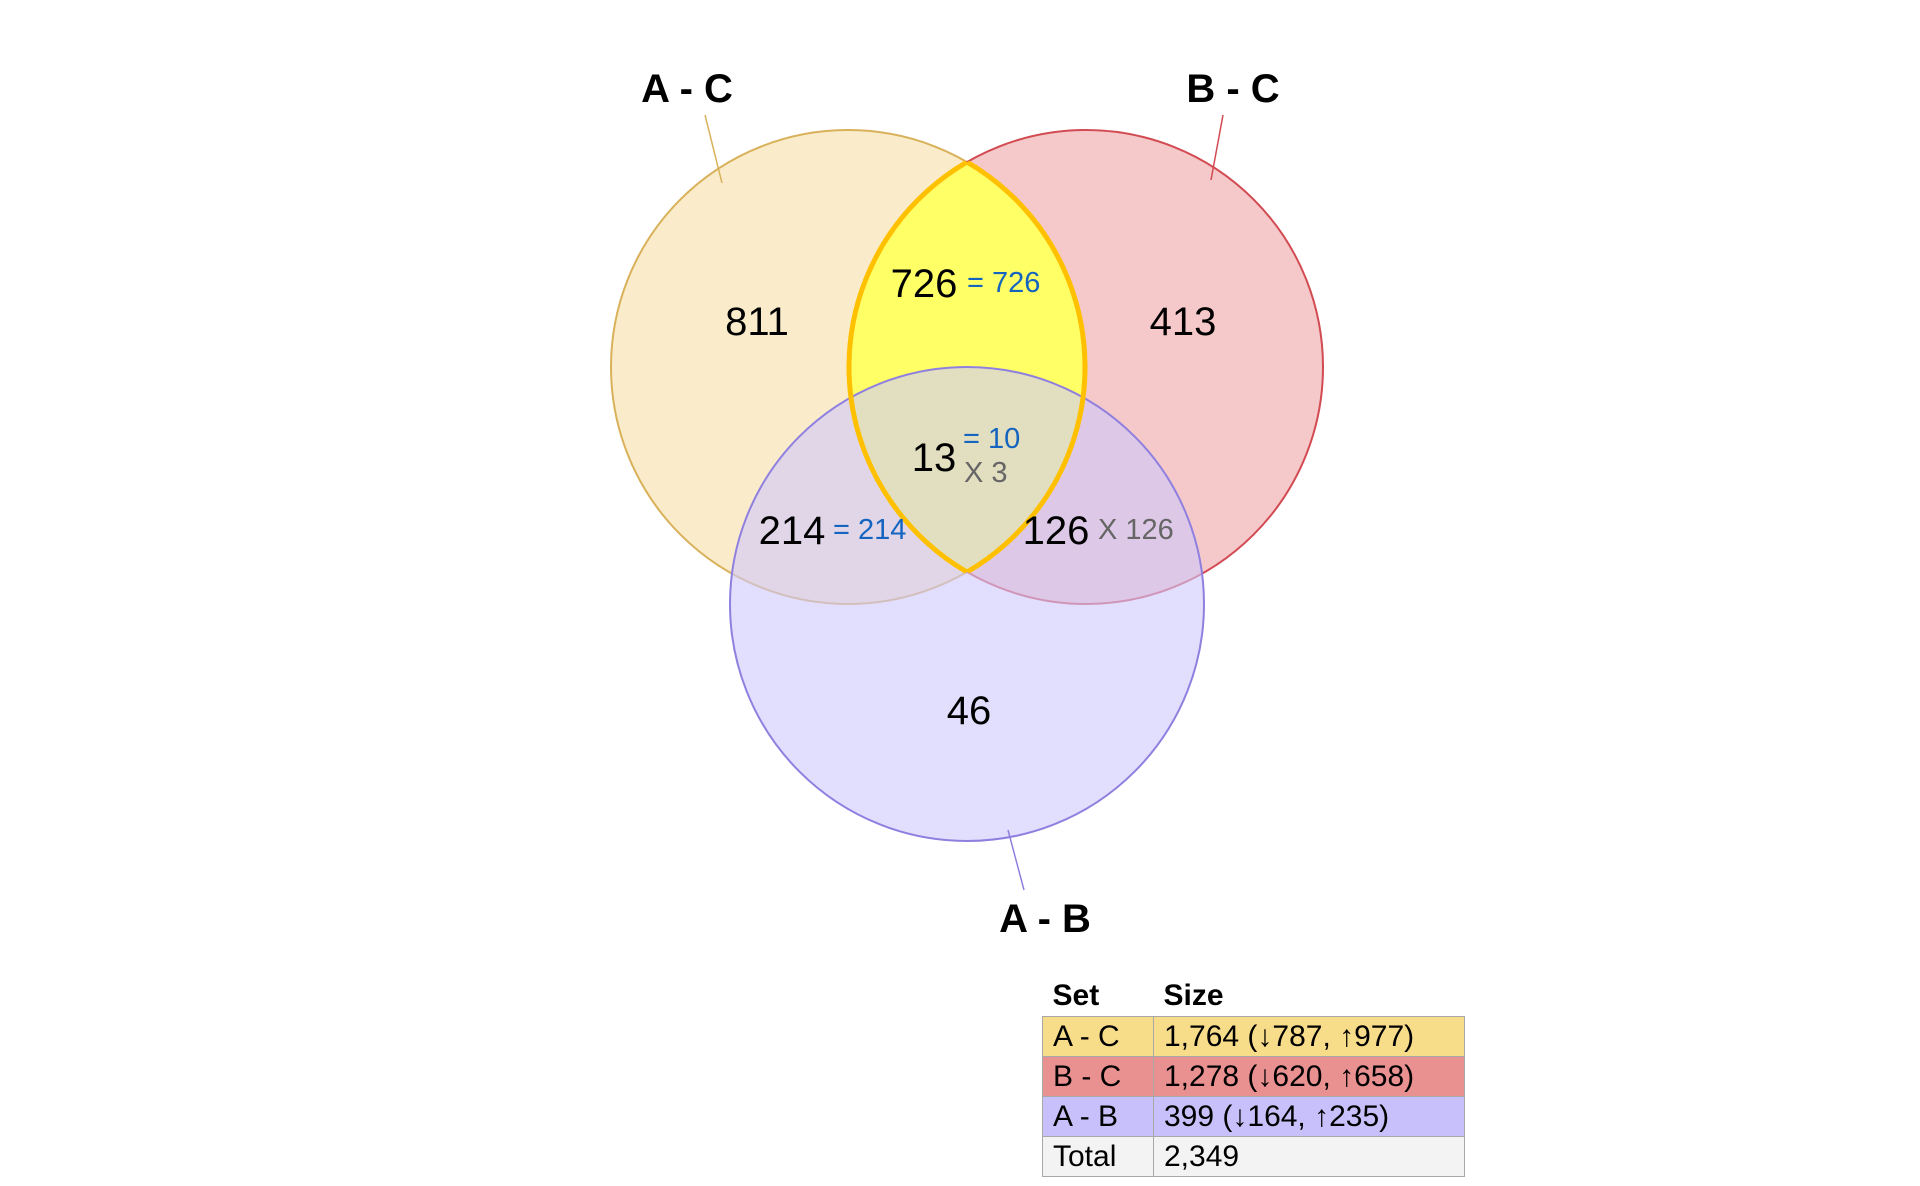 The image size is (1920, 1186). Describe the element at coordinates (1217, 147) in the screenshot. I see `leader-line-bc` at that location.